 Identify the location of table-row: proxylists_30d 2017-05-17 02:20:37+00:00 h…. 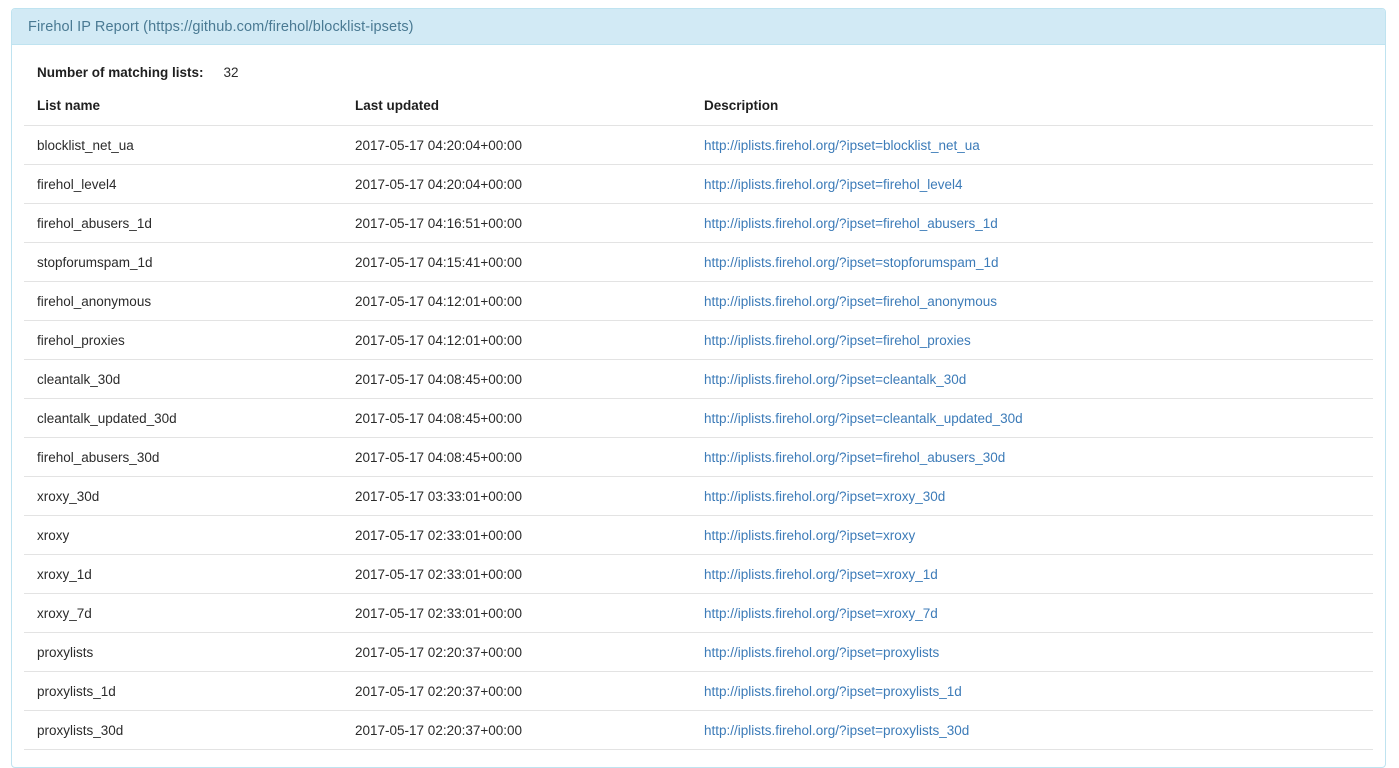
(698, 730).